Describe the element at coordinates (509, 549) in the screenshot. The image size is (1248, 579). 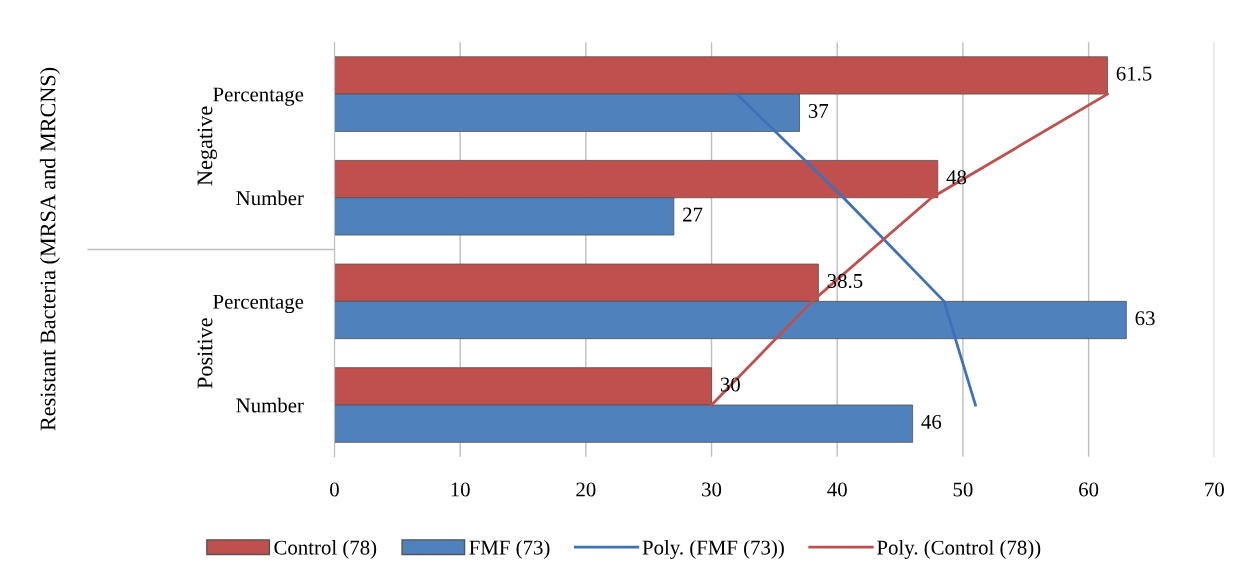
I see `legend-label: FMF (73)` at that location.